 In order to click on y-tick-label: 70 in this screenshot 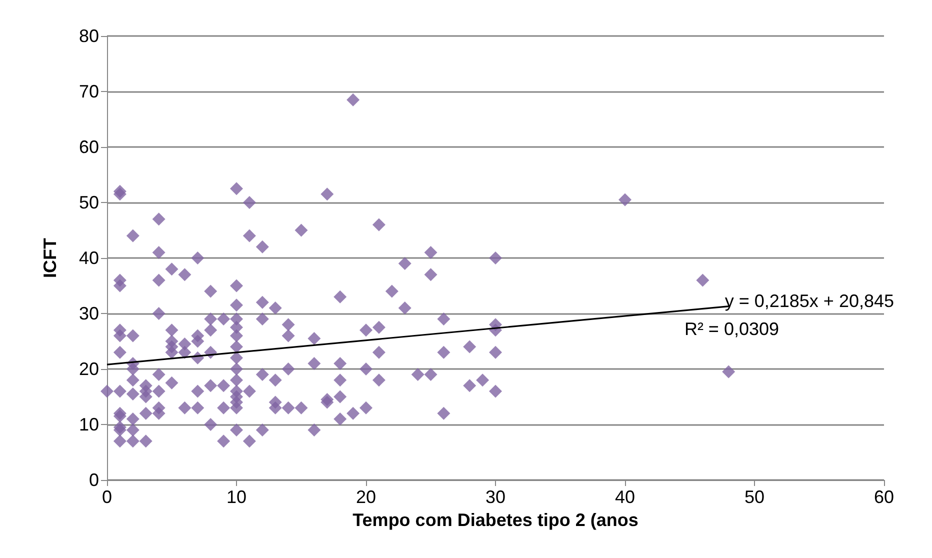, I will do `click(88, 92)`.